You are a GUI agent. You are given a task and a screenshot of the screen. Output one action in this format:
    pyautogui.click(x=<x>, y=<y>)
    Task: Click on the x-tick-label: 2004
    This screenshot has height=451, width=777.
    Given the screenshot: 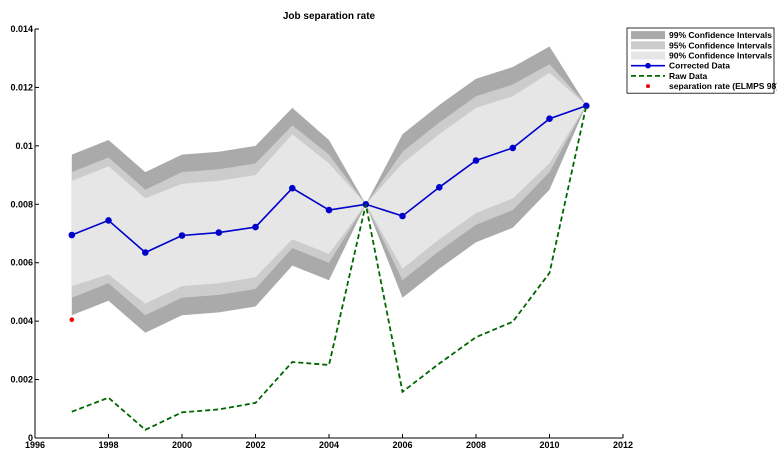 What is the action you would take?
    pyautogui.click(x=329, y=445)
    